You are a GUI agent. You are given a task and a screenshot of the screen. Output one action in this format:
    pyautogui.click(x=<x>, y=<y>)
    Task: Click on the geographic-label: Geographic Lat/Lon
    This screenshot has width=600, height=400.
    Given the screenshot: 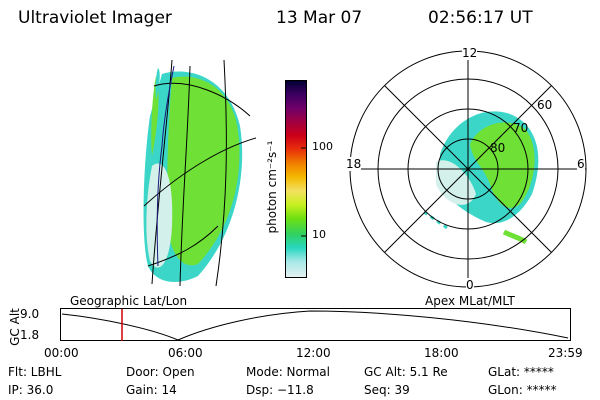 What is the action you would take?
    pyautogui.click(x=129, y=301)
    